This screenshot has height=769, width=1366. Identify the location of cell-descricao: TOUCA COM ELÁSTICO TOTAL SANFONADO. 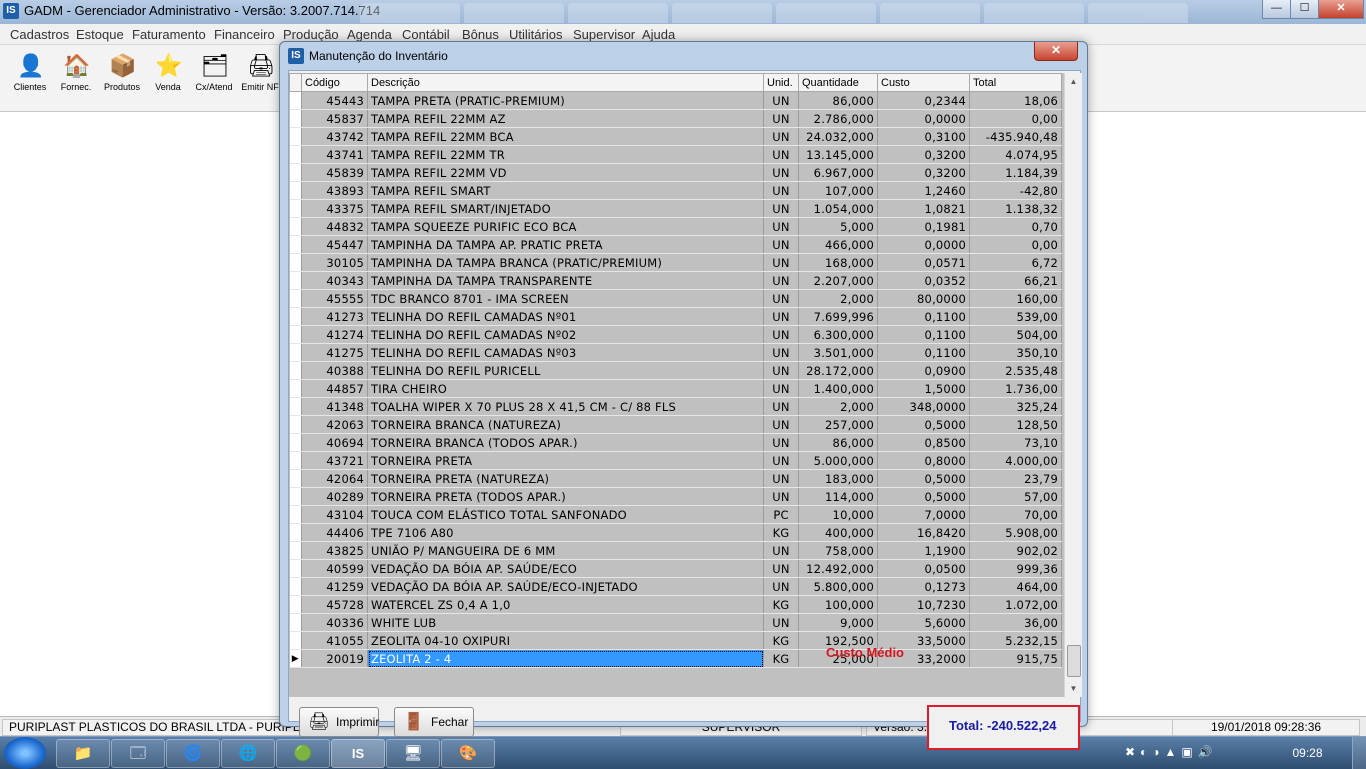
(565, 514).